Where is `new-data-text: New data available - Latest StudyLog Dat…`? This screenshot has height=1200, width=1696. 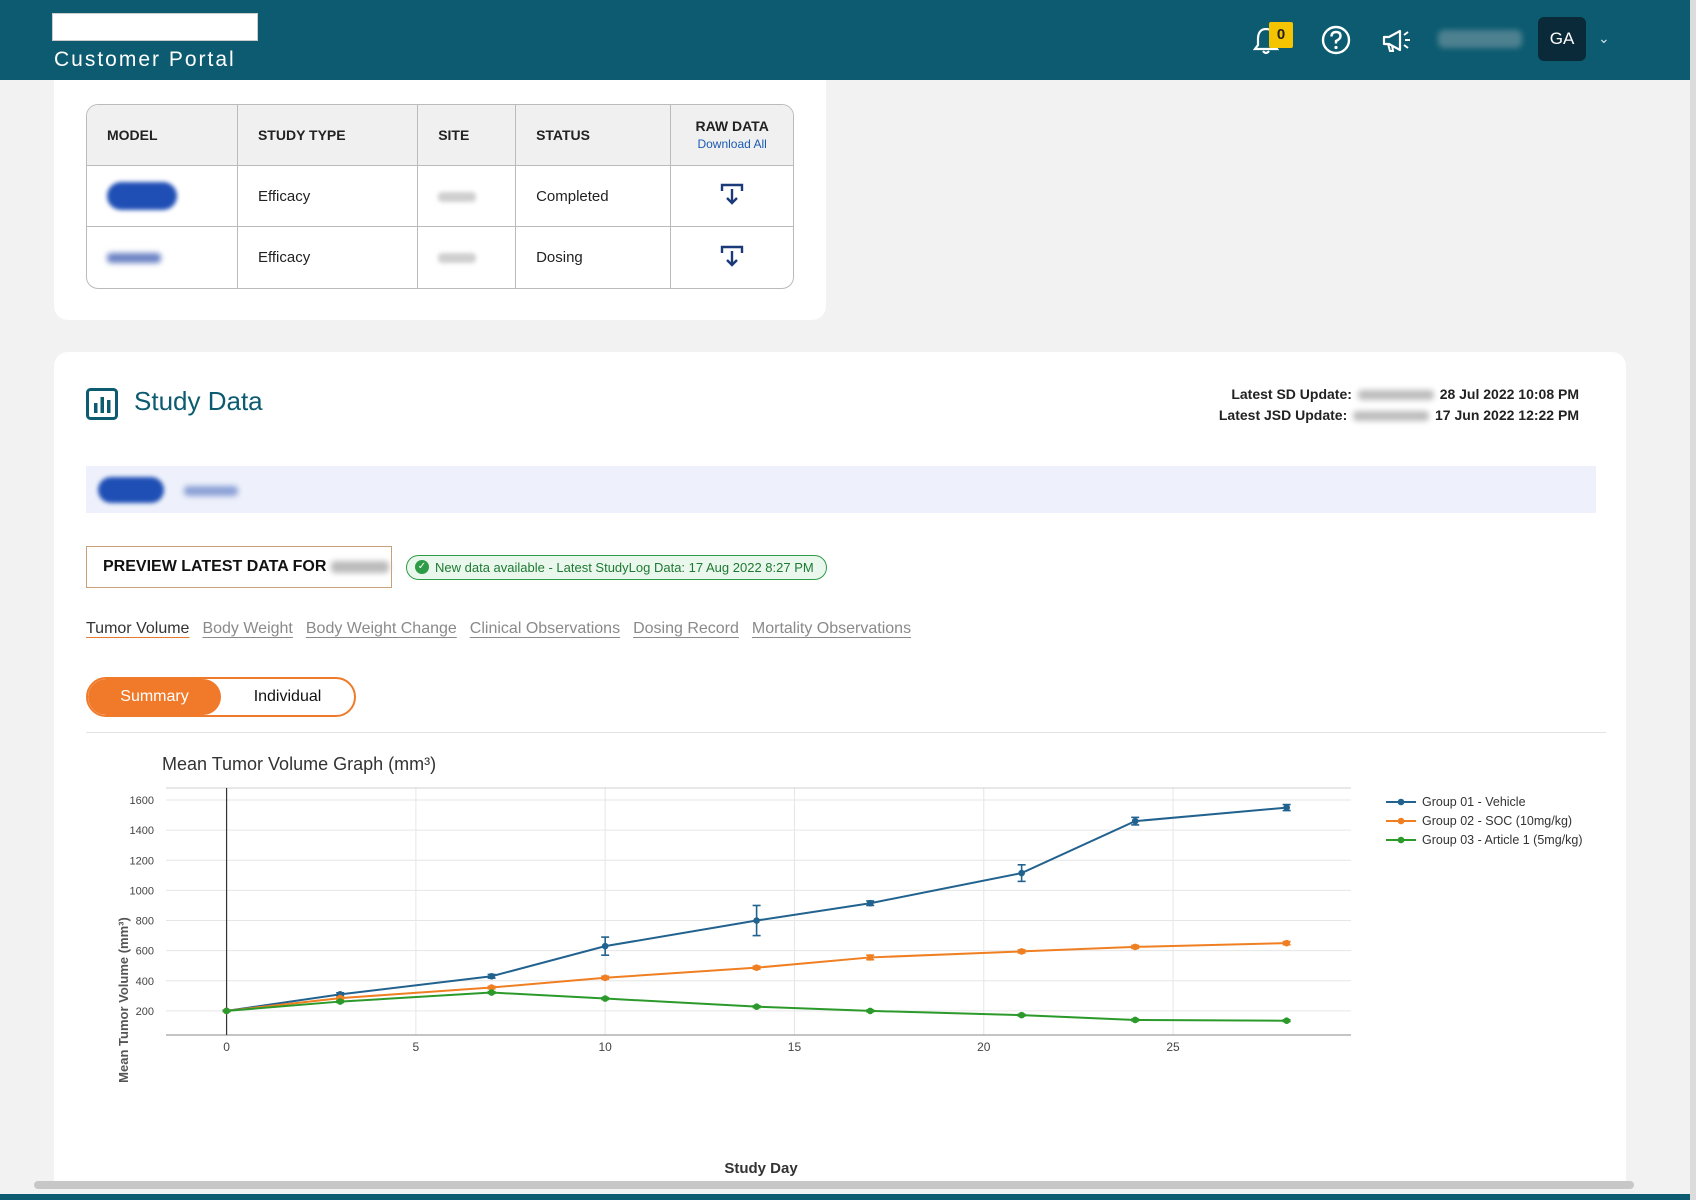
new-data-text: New data available - Latest StudyLog Dat… is located at coordinates (624, 567).